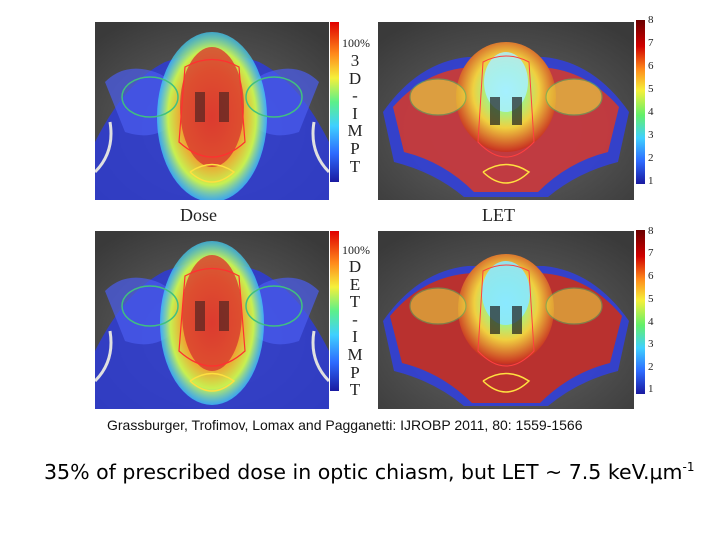 Image resolution: width=720 pixels, height=540 pixels. What do you see at coordinates (334, 311) in the screenshot?
I see `dose-colorbar-bottom` at bounding box center [334, 311].